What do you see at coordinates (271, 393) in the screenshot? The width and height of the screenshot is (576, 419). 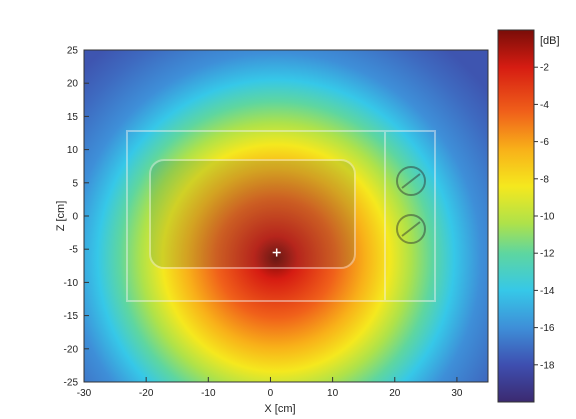 I see `x-tick-label: 0` at bounding box center [271, 393].